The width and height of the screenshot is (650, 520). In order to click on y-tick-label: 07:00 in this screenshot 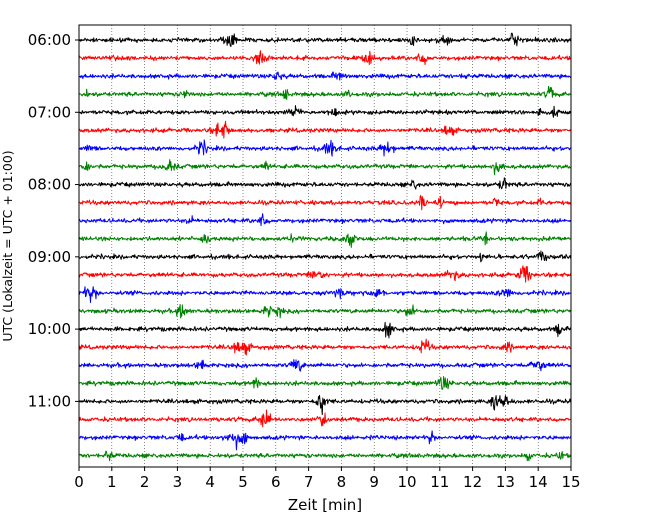, I will do `click(49, 112)`.